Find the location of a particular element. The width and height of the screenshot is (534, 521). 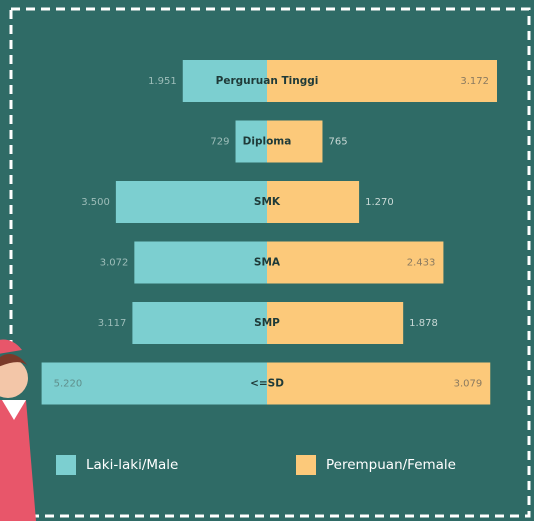

legend: Laki-laki/Male Perempuan/Female is located at coordinates (256, 465).